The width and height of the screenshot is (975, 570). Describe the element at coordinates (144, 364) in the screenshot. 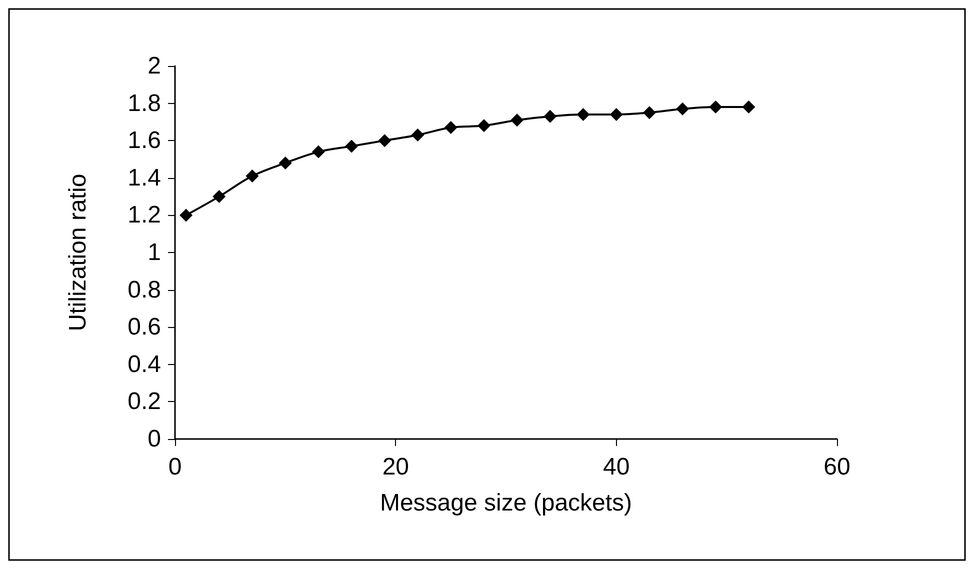

I see `y-tick-label: 0.4` at that location.